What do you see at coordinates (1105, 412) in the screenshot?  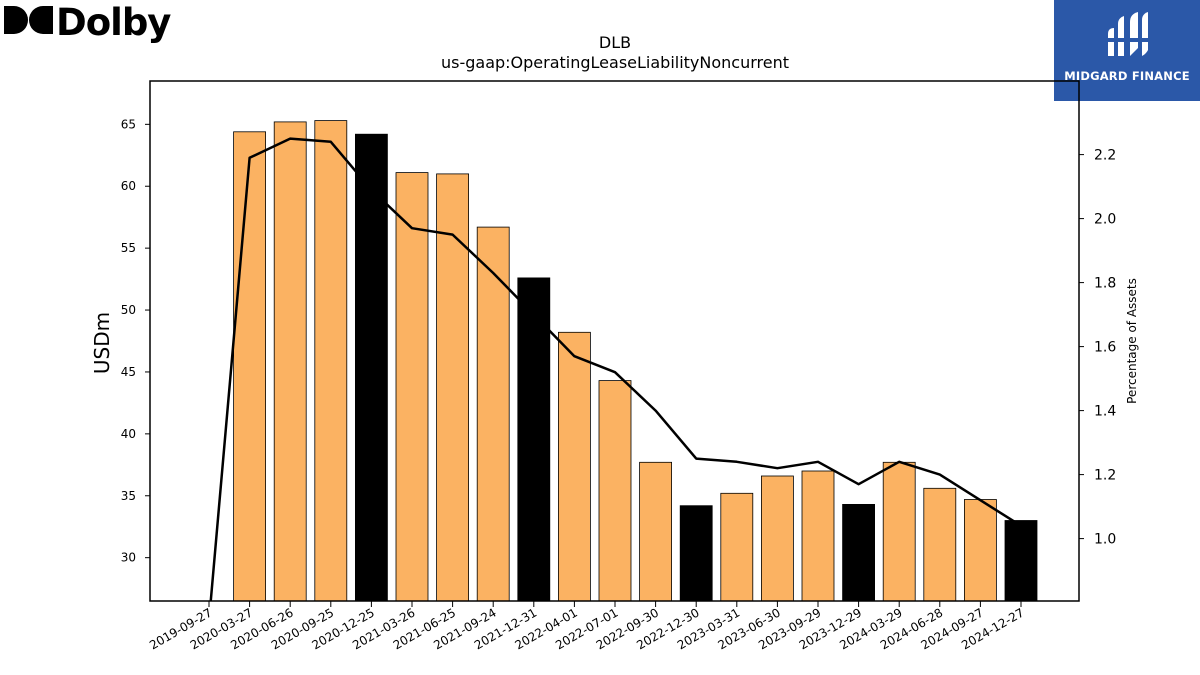 I see `y2-tick-label: 1.4` at bounding box center [1105, 412].